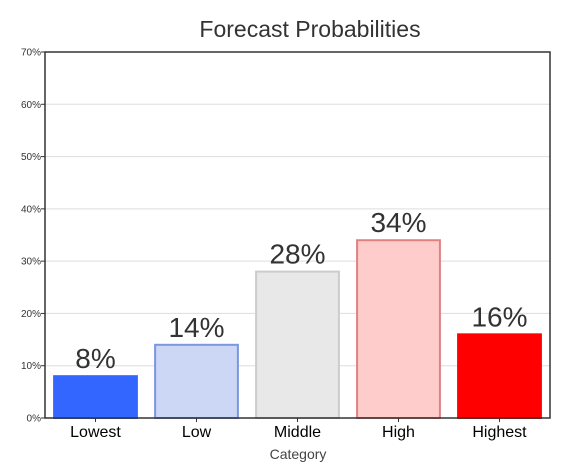 Image resolution: width=586 pixels, height=476 pixels. I want to click on x-tick-label: High, so click(398, 432).